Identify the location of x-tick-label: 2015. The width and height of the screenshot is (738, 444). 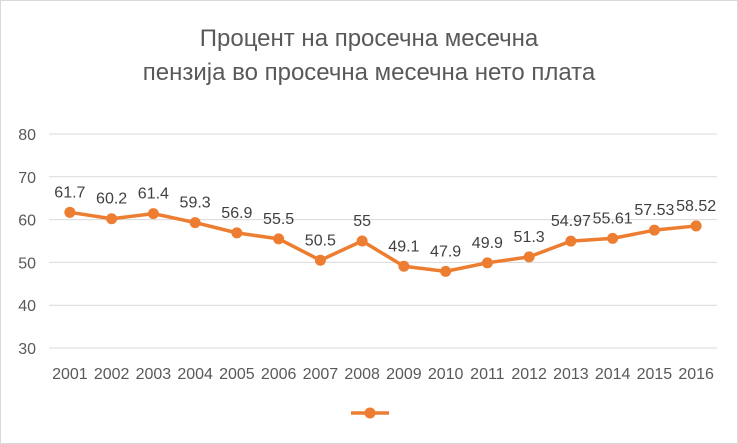
(655, 374).